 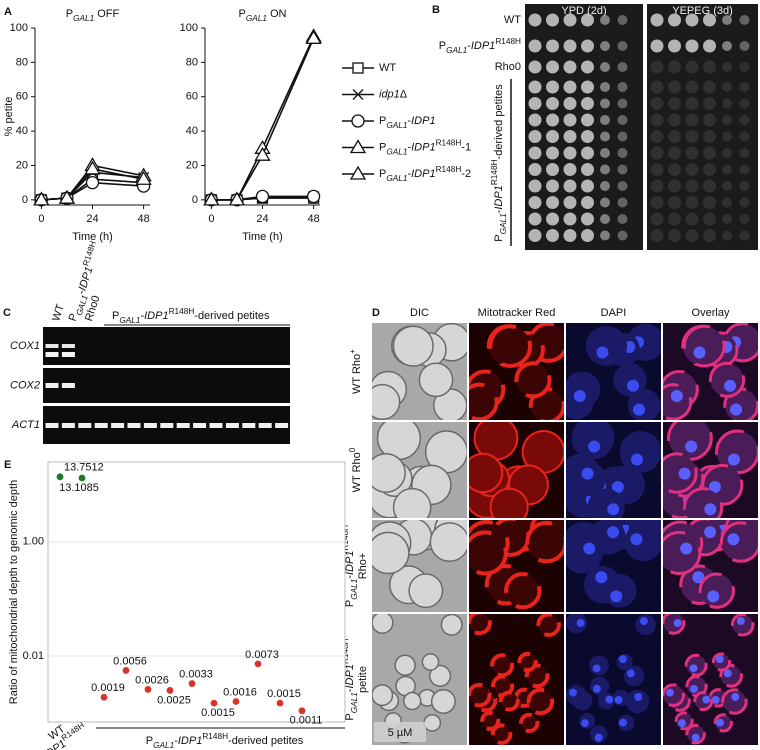 I want to click on group-label-part: P, so click(x=149, y=741).